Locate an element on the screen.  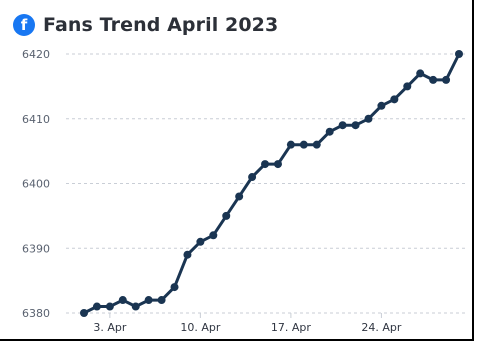
chart-header: f Fans Trend April 2023 is located at coordinates (145, 25).